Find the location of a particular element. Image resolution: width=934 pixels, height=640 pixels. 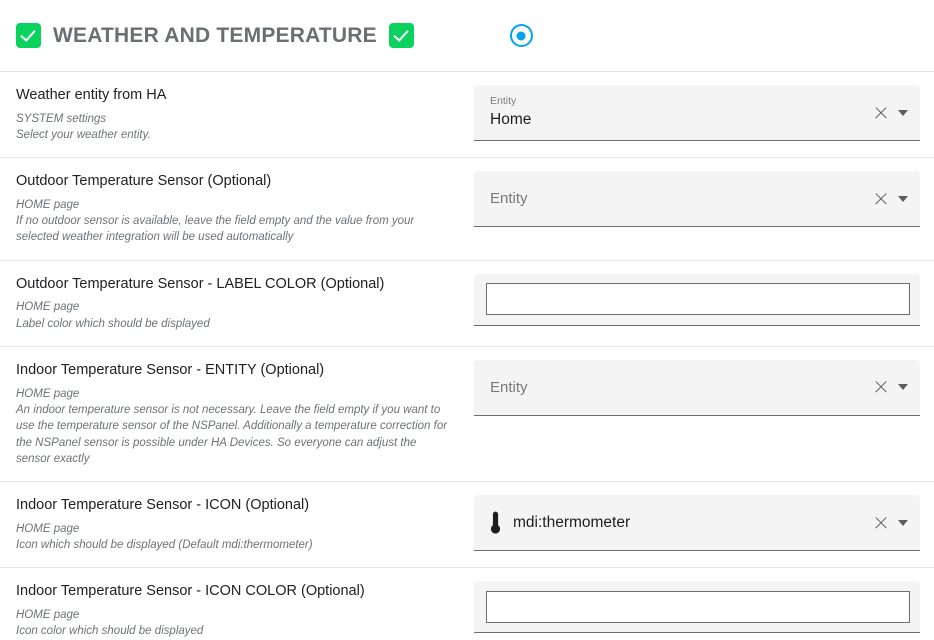

icon-select-textwrap: mdi:thermometer is located at coordinates (687, 522).